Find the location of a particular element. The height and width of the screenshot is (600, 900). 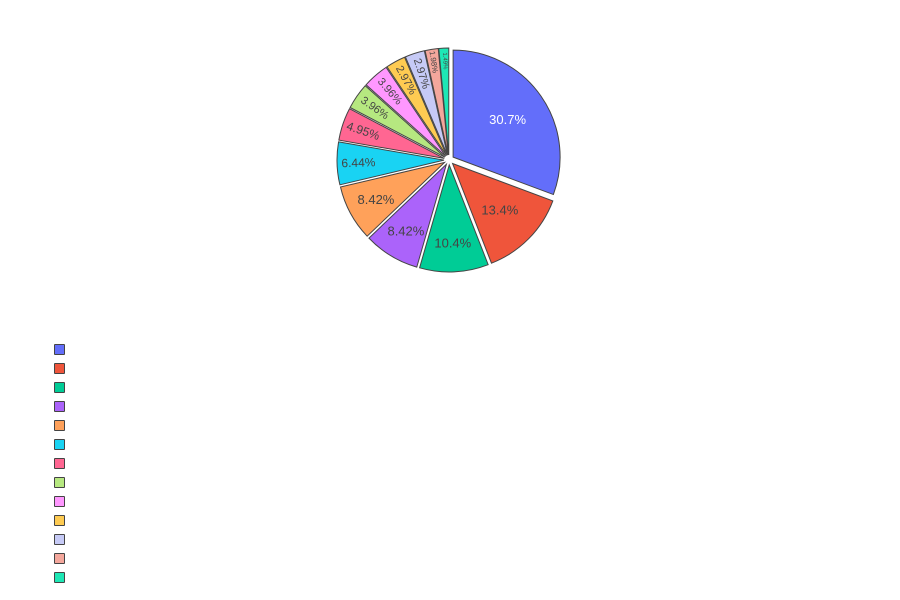

pie-slices is located at coordinates (448, 160).